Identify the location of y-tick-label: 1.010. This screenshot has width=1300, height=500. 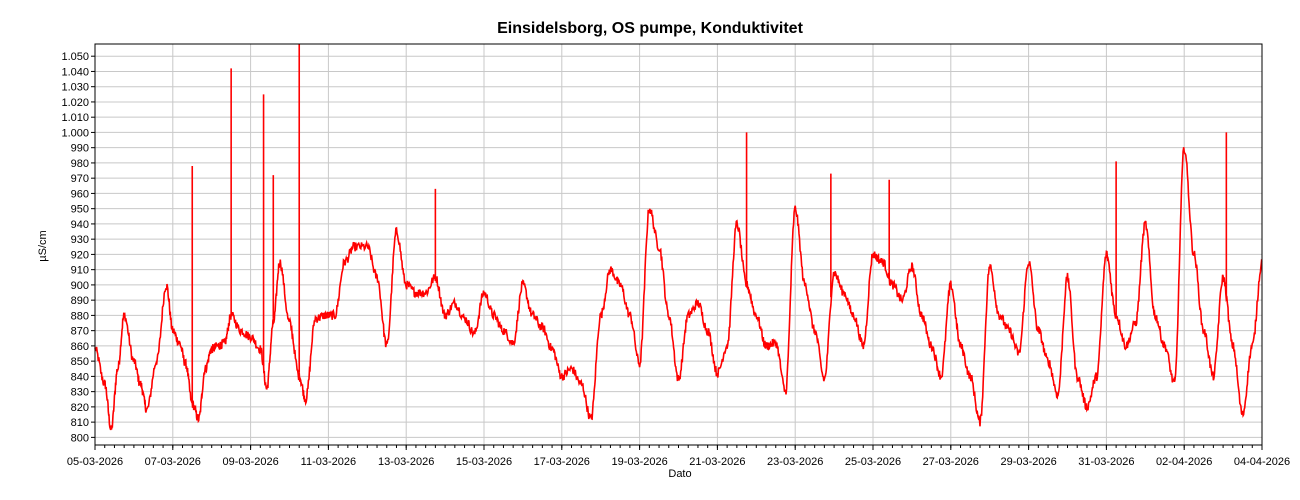
(75, 118).